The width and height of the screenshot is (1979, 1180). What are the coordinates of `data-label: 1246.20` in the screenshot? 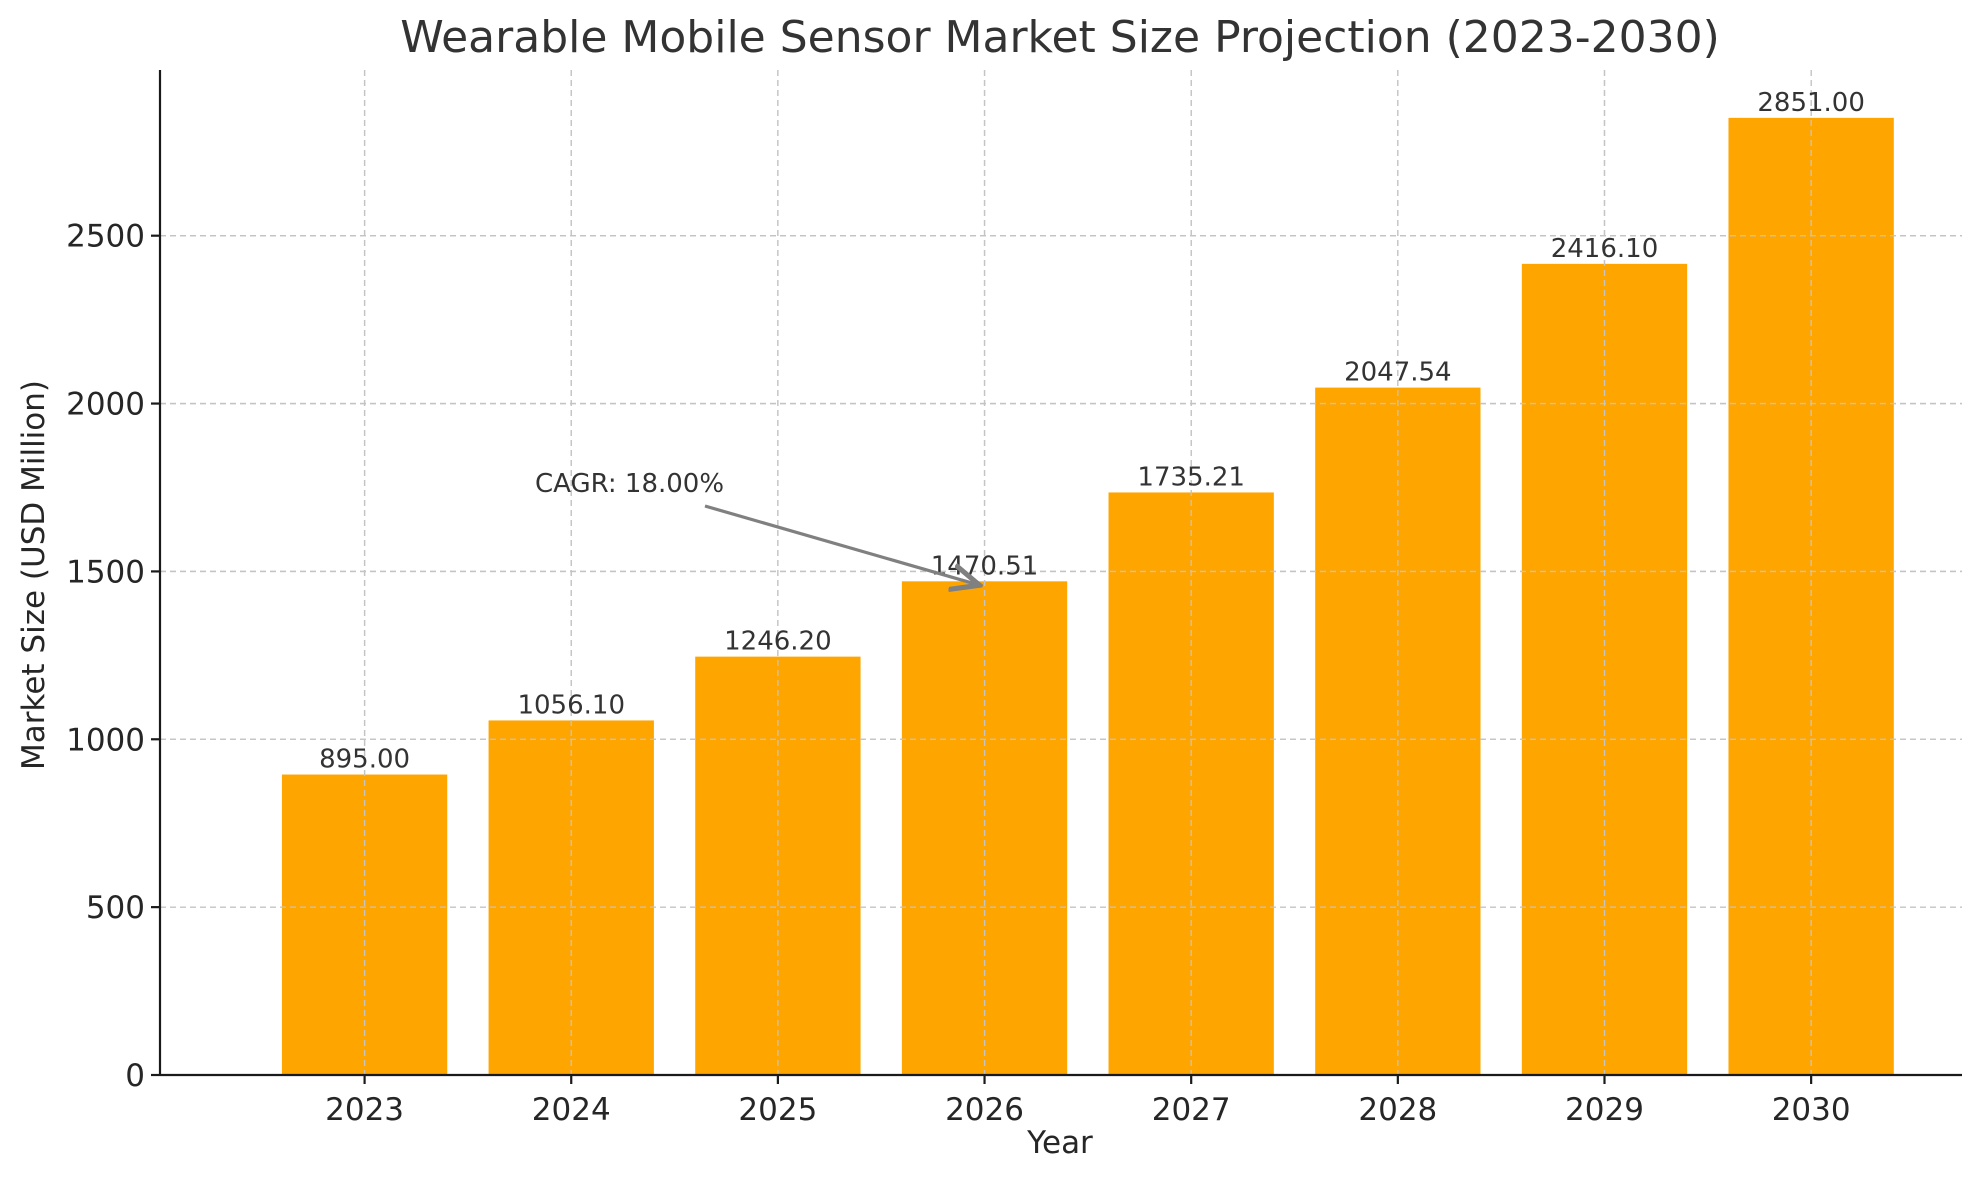 It's located at (778, 642).